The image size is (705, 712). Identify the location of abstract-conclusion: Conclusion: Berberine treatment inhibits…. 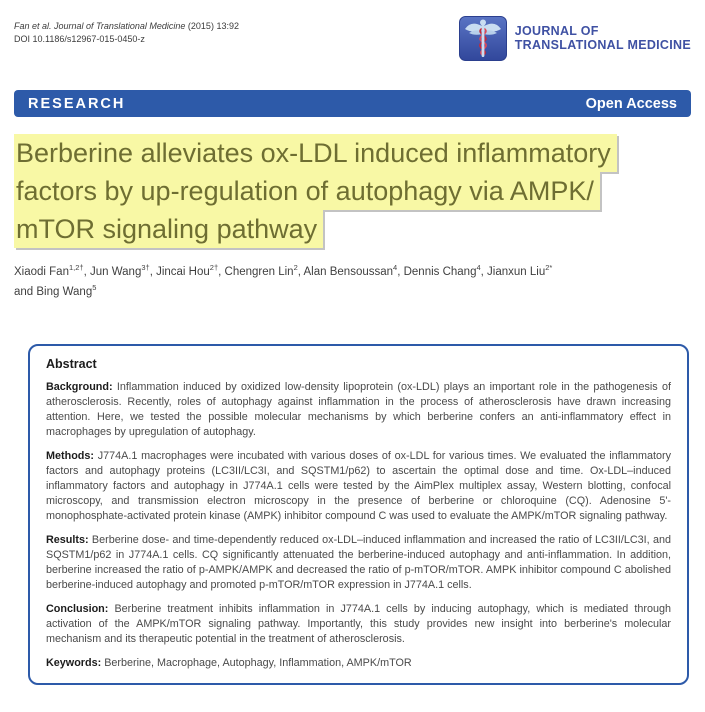
(358, 624).